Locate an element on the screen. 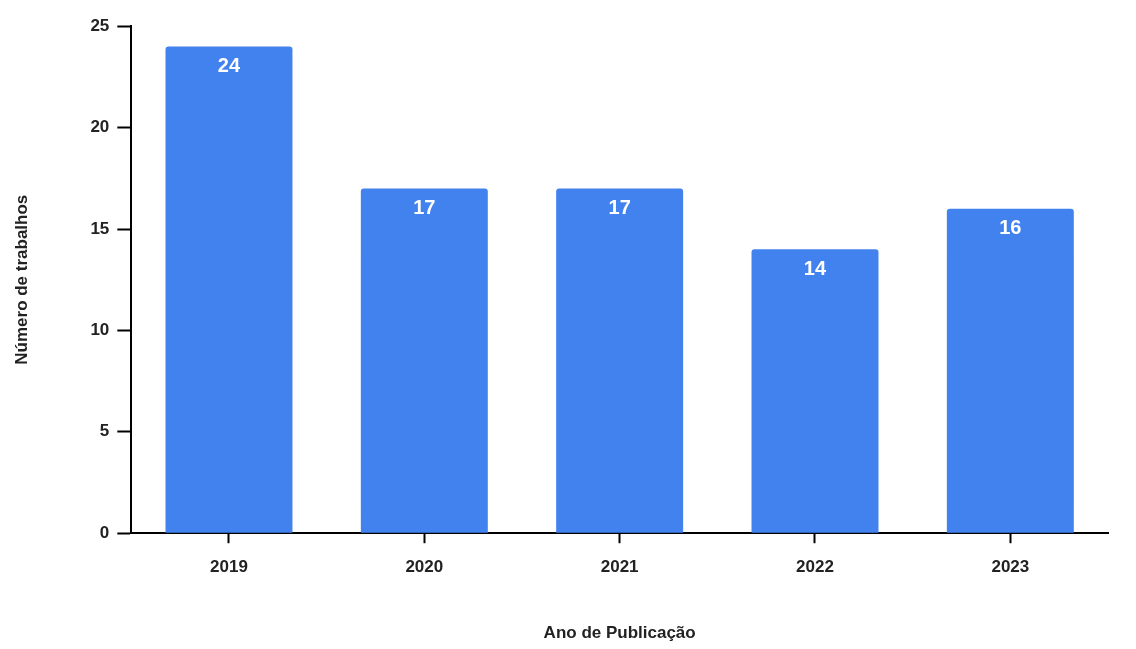 This screenshot has height=649, width=1136. x-tick-label: 2019 is located at coordinates (229, 567).